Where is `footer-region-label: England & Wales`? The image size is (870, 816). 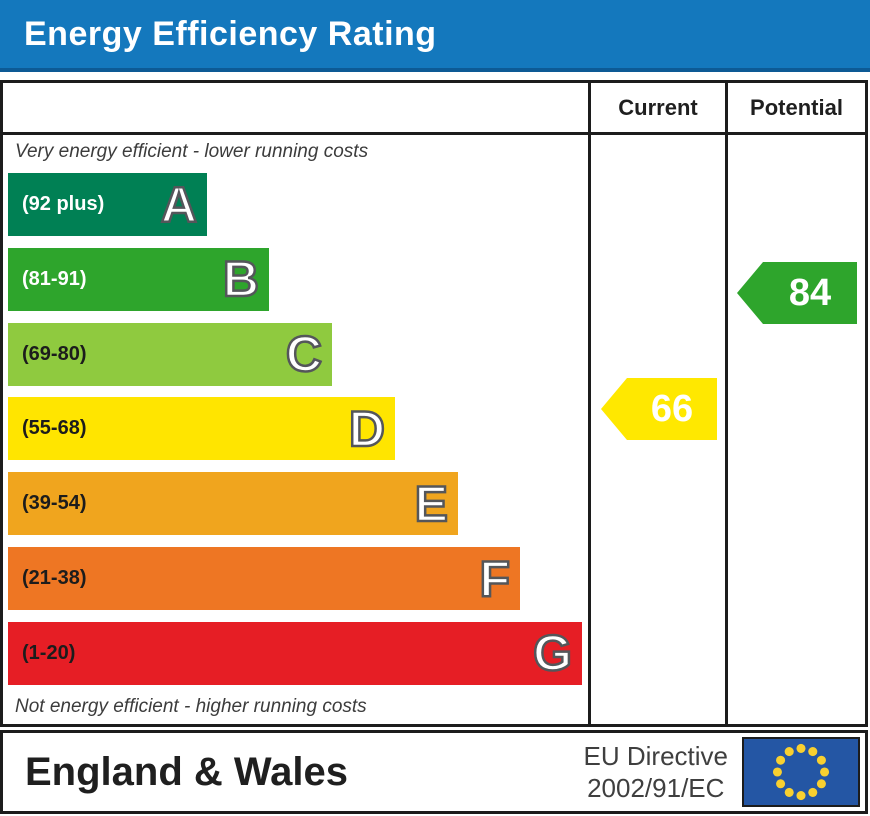
footer-region-label: England & Wales is located at coordinates (187, 771).